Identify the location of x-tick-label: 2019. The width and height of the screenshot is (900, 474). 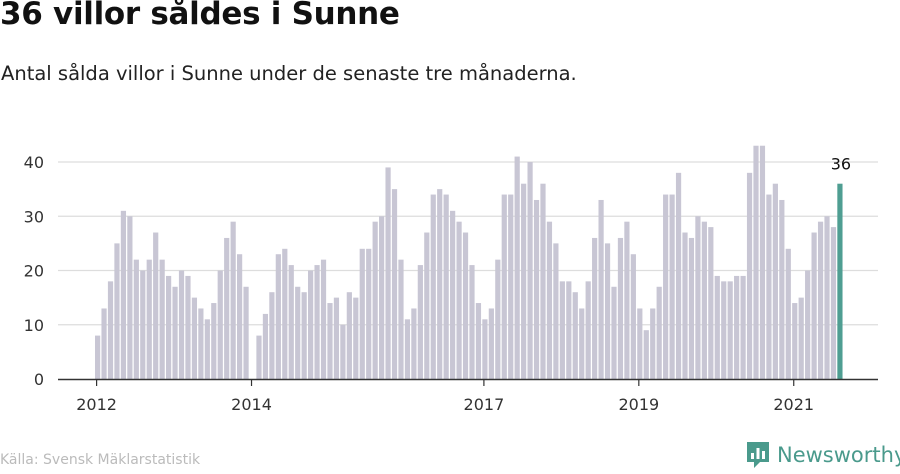
(638, 404).